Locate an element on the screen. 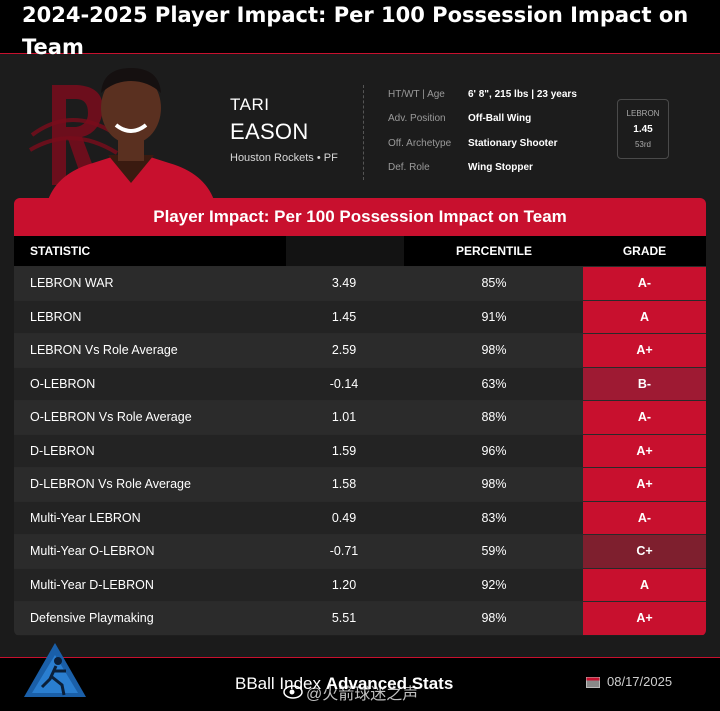 The height and width of the screenshot is (711, 720). info-value-def-role: Wing Stopper is located at coordinates (500, 167).